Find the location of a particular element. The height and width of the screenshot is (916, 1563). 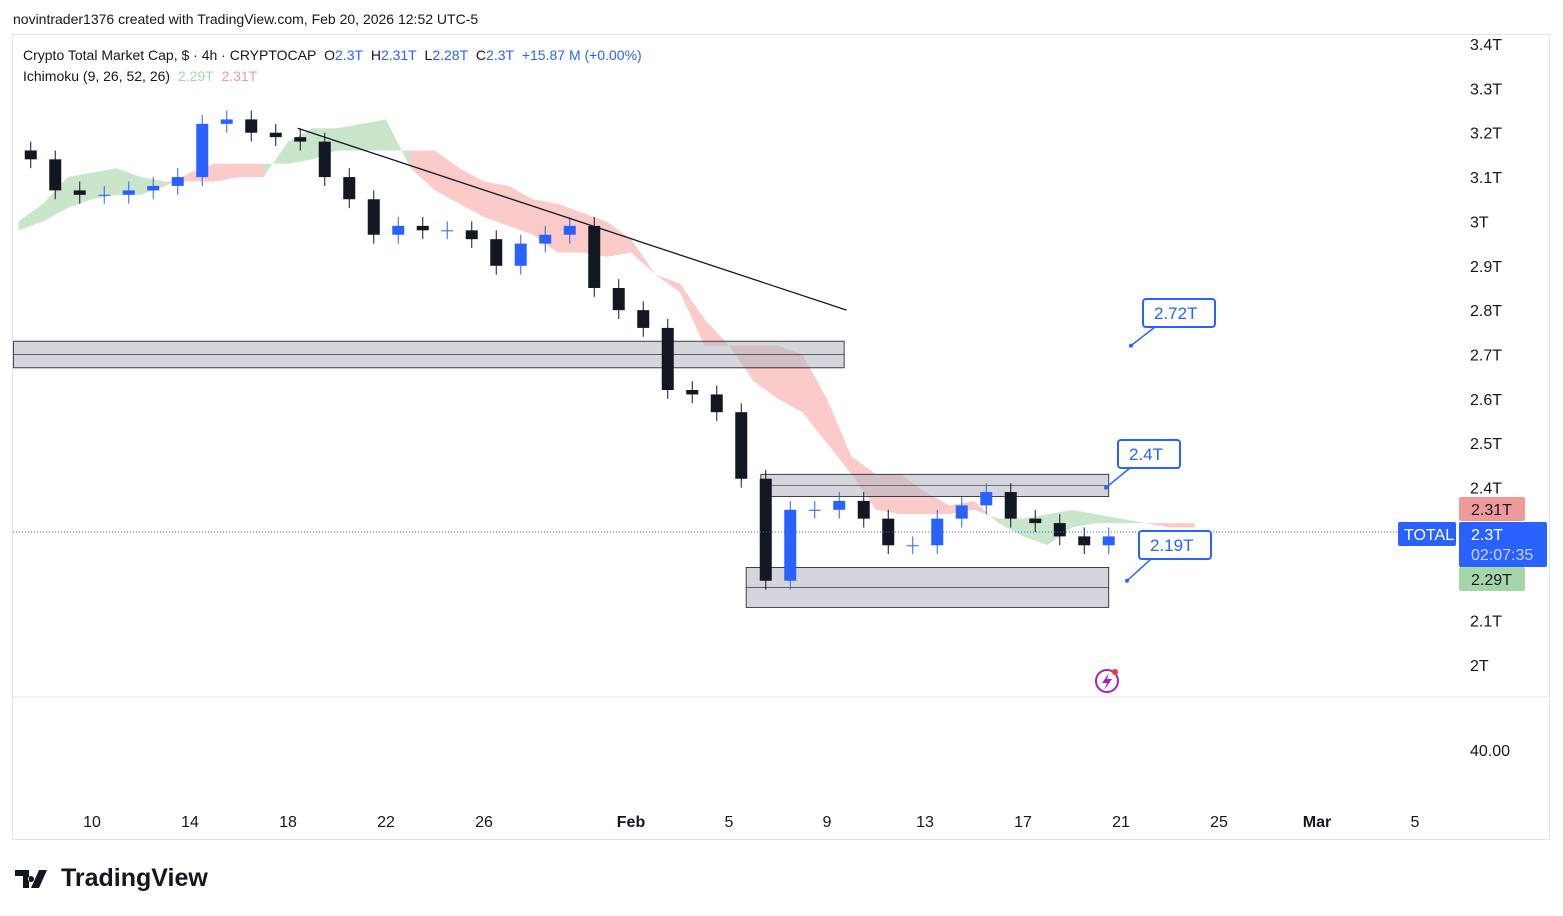

callout-label: 2.4T is located at coordinates (1146, 454).